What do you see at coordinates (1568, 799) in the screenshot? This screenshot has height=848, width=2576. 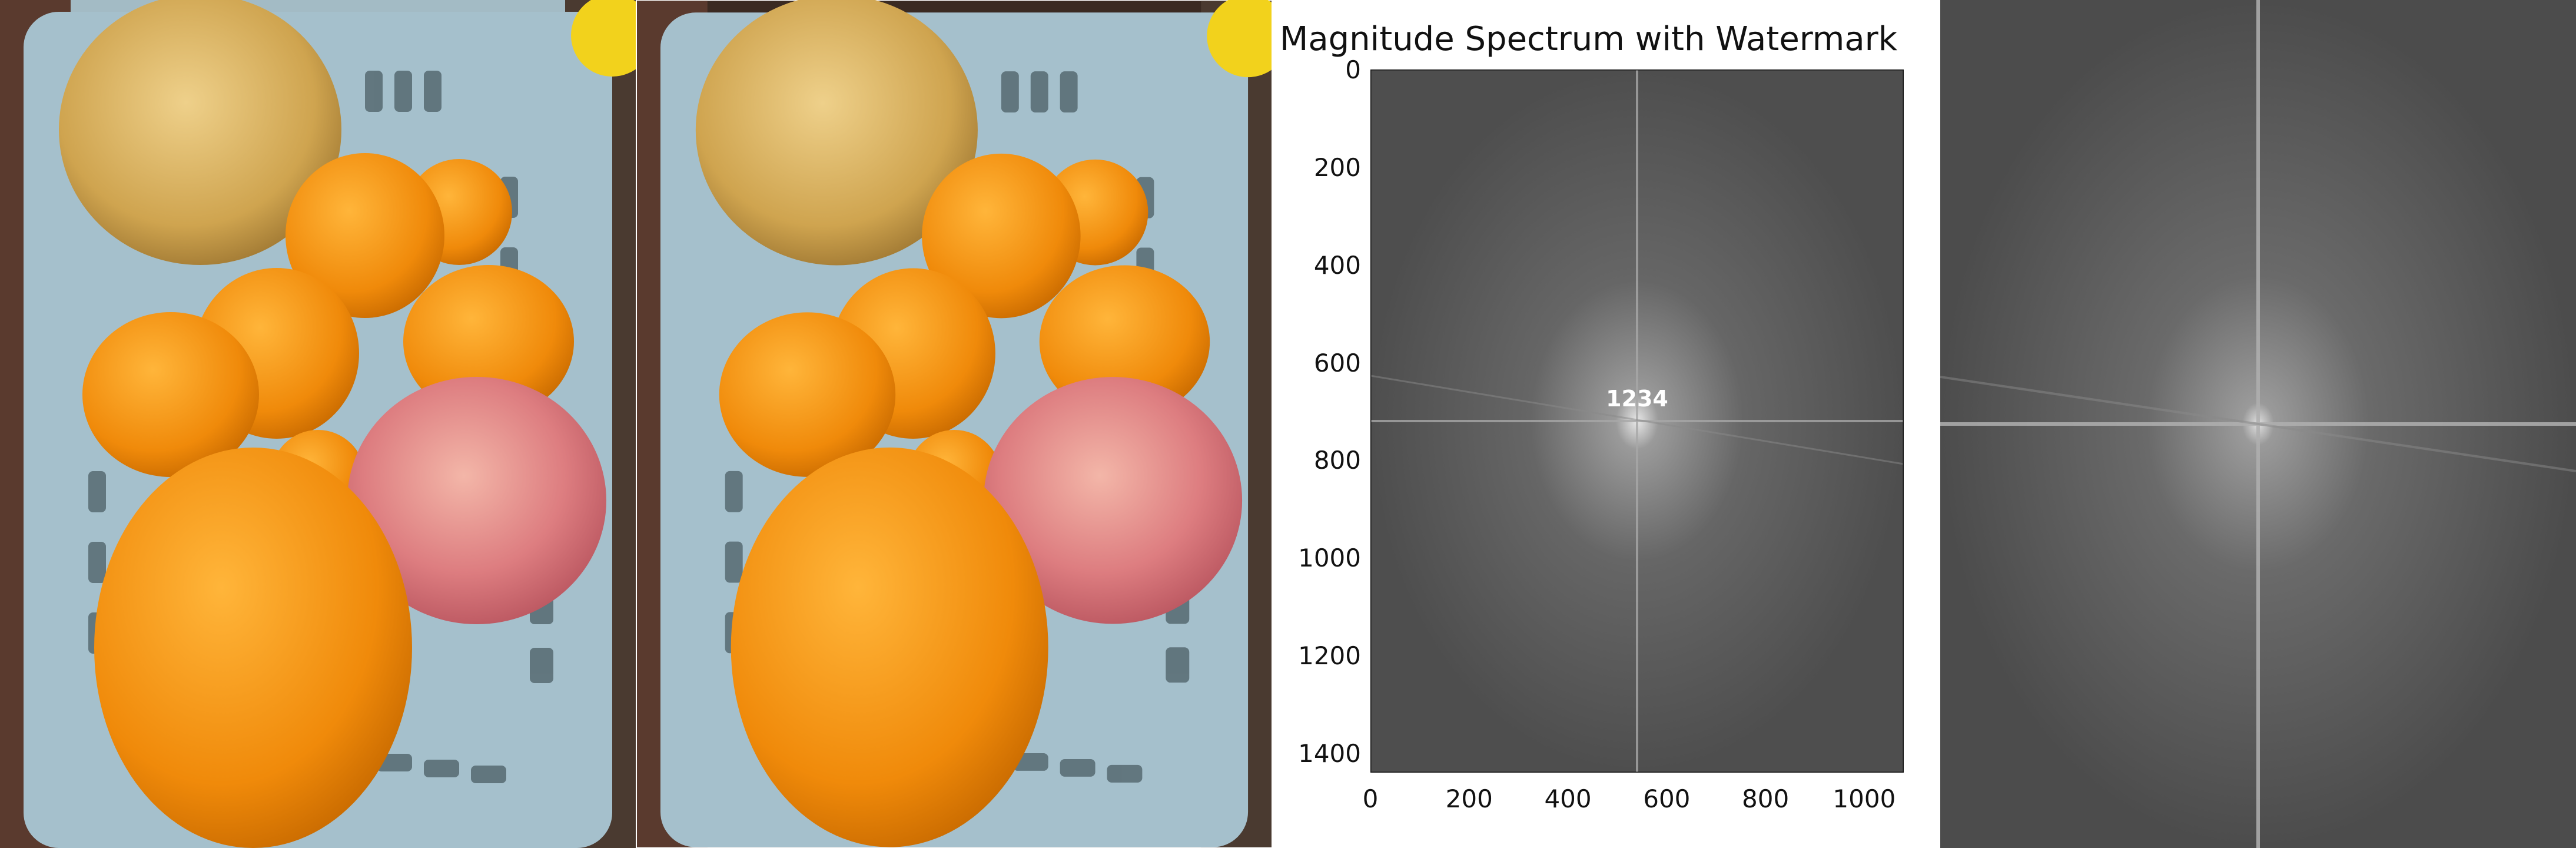 I see `x-tick-label: 400` at bounding box center [1568, 799].